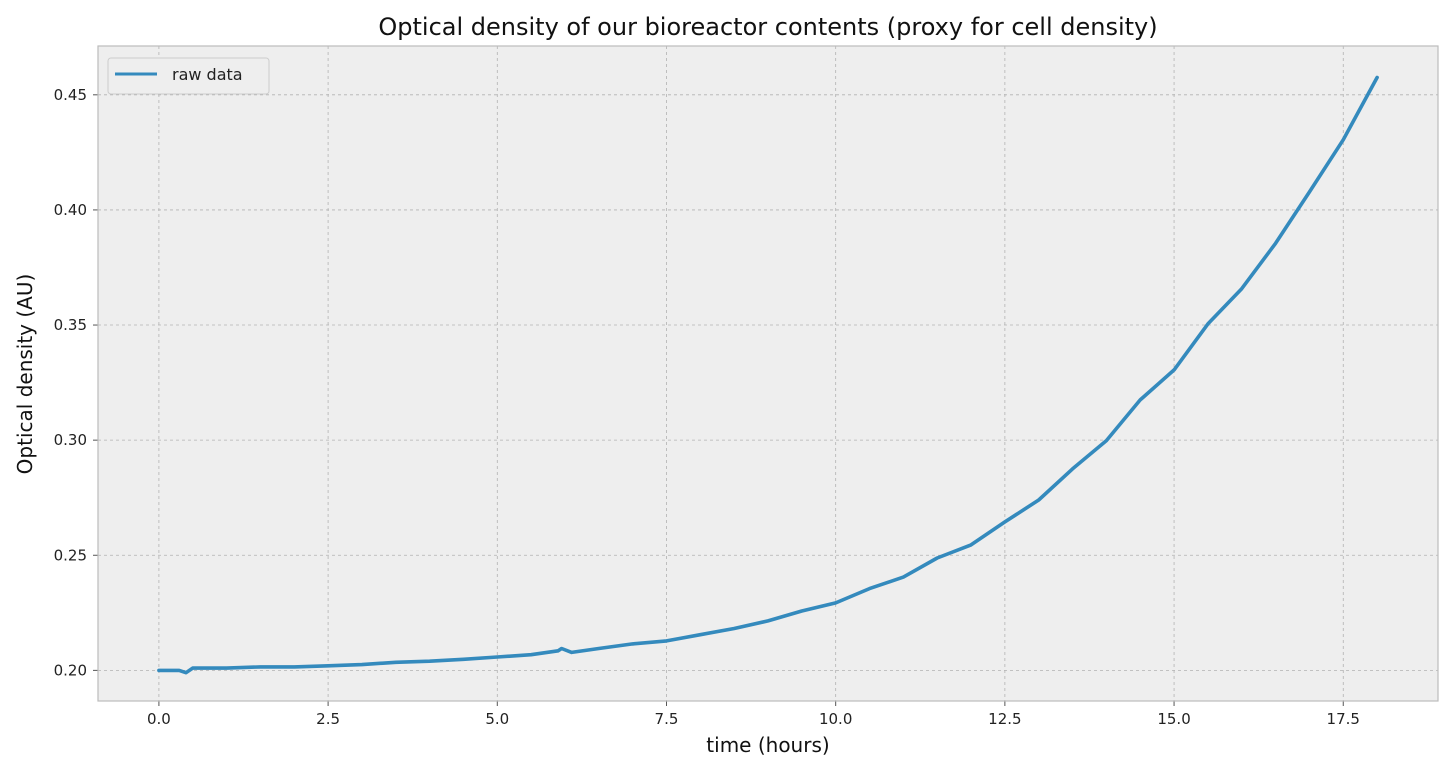 The width and height of the screenshot is (1451, 773). What do you see at coordinates (70, 95) in the screenshot?
I see `y-tick-label: 0.45` at bounding box center [70, 95].